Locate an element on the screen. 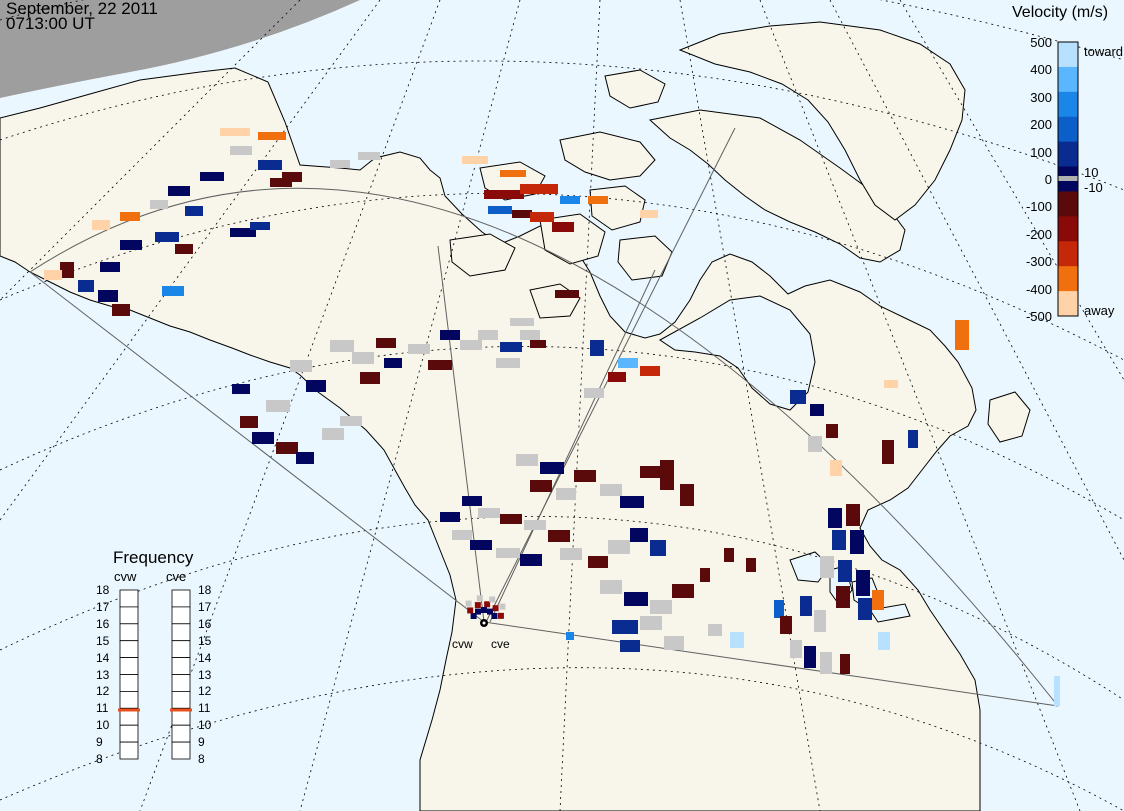 This screenshot has width=1124, height=811. frequency-tick-label: 18 is located at coordinates (103, 590).